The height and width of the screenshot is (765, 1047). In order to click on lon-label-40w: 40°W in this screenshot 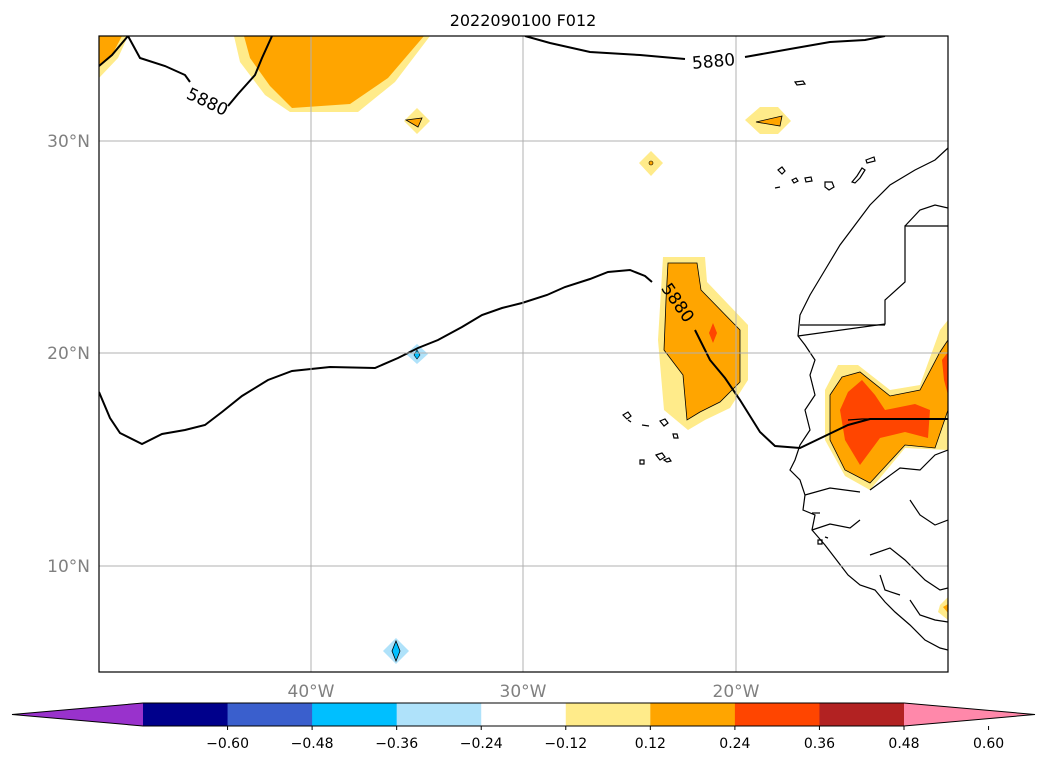, I will do `click(311, 692)`.